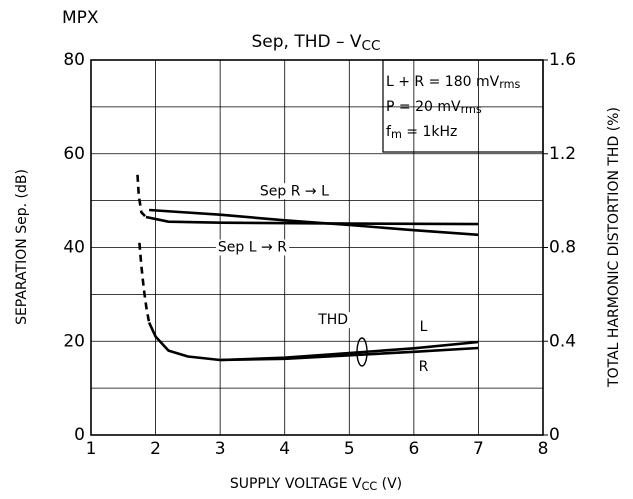 Image resolution: width=633 pixels, height=499 pixels. I want to click on conditions-box, so click(463, 106).